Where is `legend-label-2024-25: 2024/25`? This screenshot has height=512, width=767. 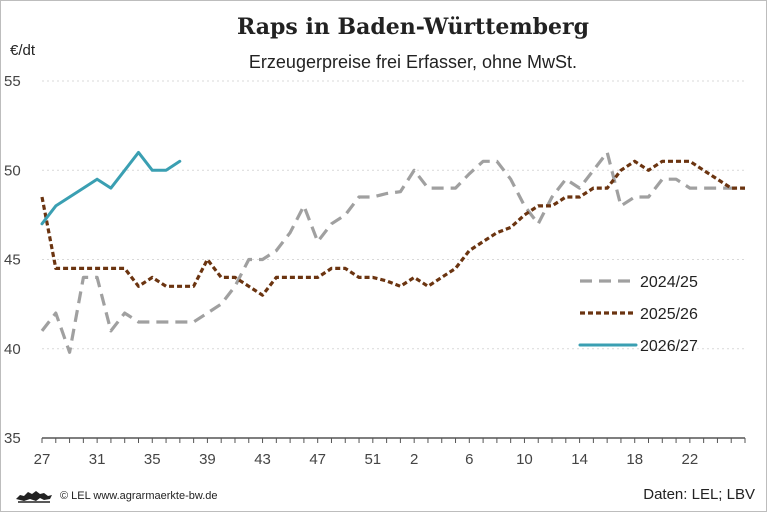
legend-label-2024-25: 2024/25 is located at coordinates (669, 282).